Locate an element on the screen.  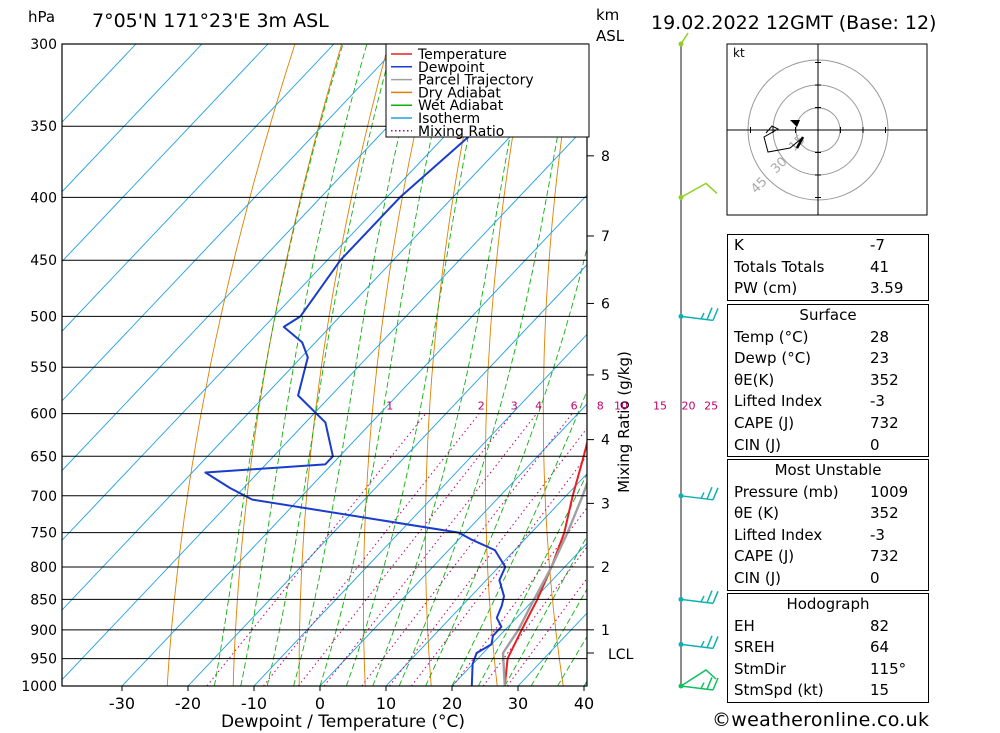
pressure-tick-label: 450 is located at coordinates (43, 261).